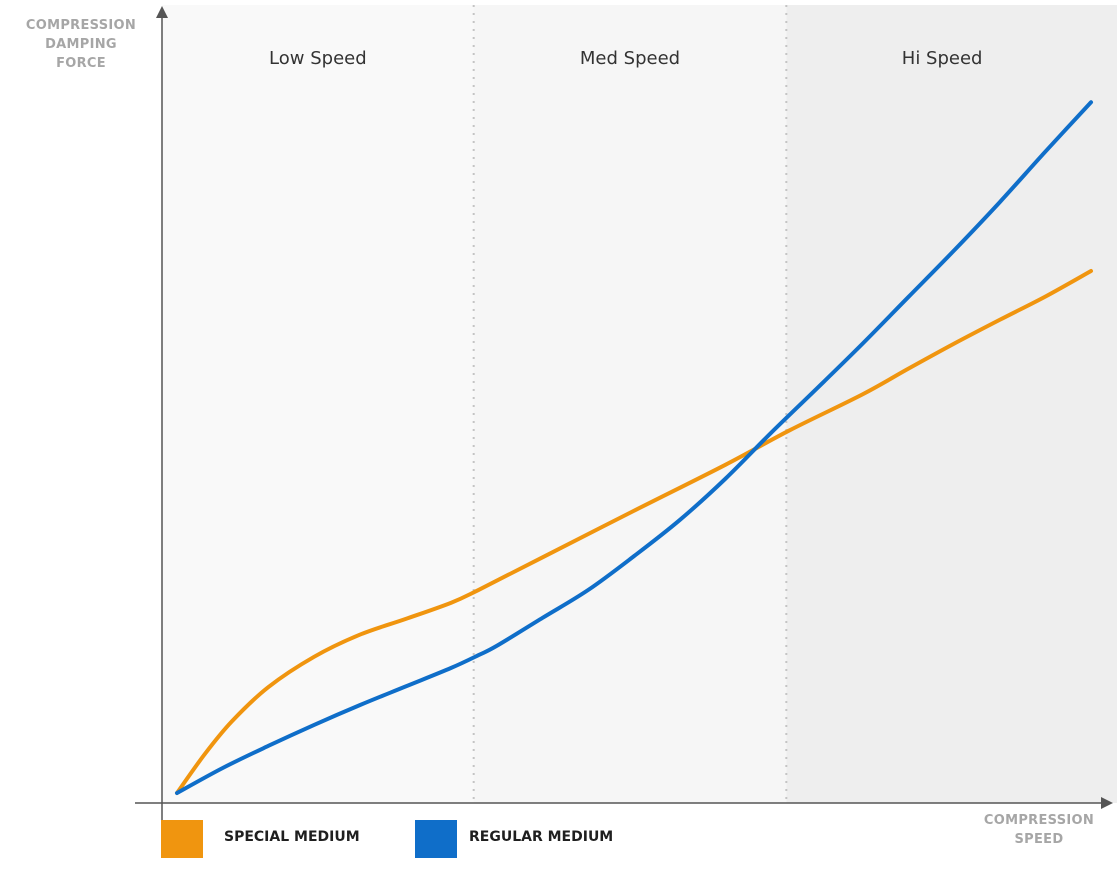 The width and height of the screenshot is (1117, 885). Describe the element at coordinates (942, 58) in the screenshot. I see `zone-label-hi-speed: Hi Speed` at that location.